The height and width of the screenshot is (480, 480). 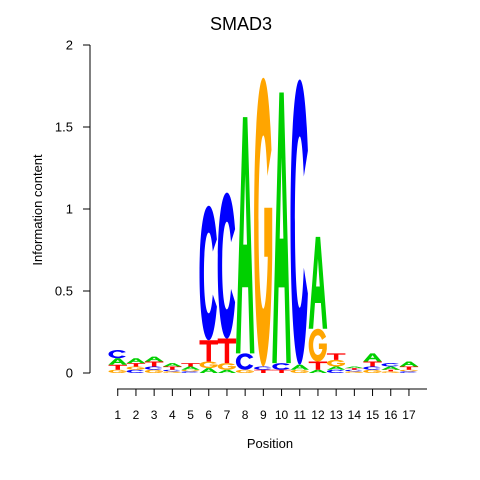 I want to click on y-tick-label: 1, so click(x=69, y=209).